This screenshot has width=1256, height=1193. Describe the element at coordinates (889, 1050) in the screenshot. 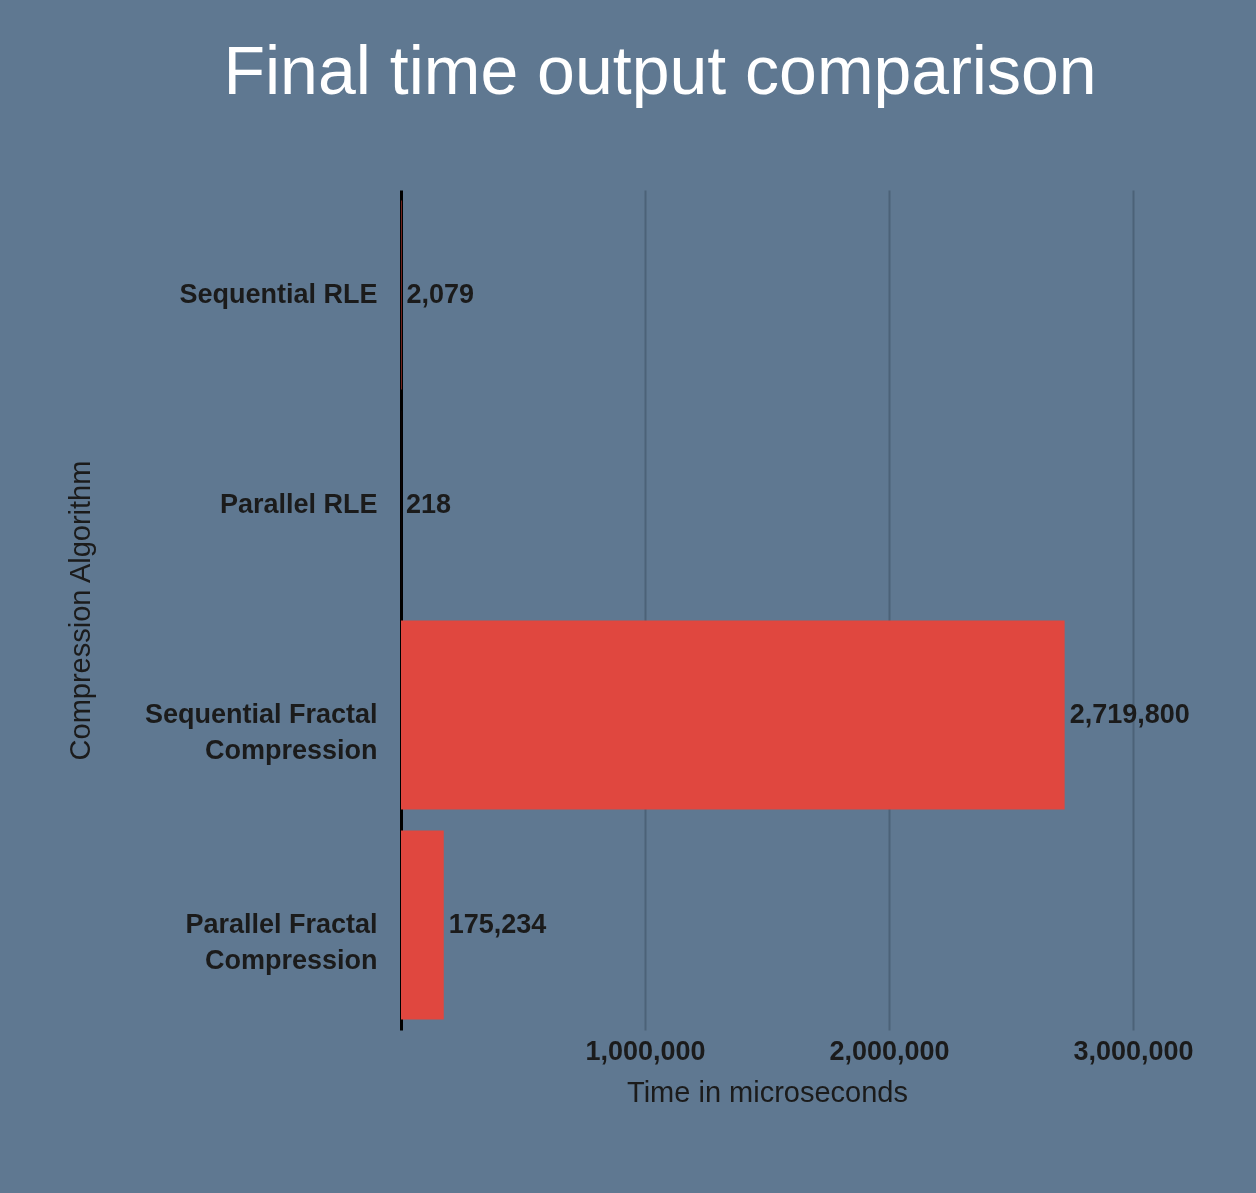

I see `x-tick-label: 2,000,000` at that location.